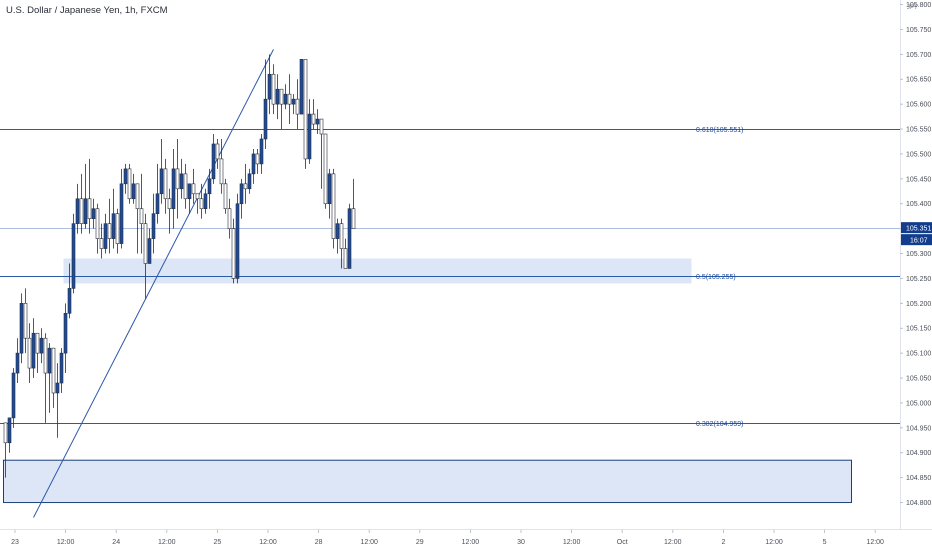 The height and width of the screenshot is (550, 932). Describe the element at coordinates (918, 279) in the screenshot. I see `price-tick-label: 105.250` at that location.